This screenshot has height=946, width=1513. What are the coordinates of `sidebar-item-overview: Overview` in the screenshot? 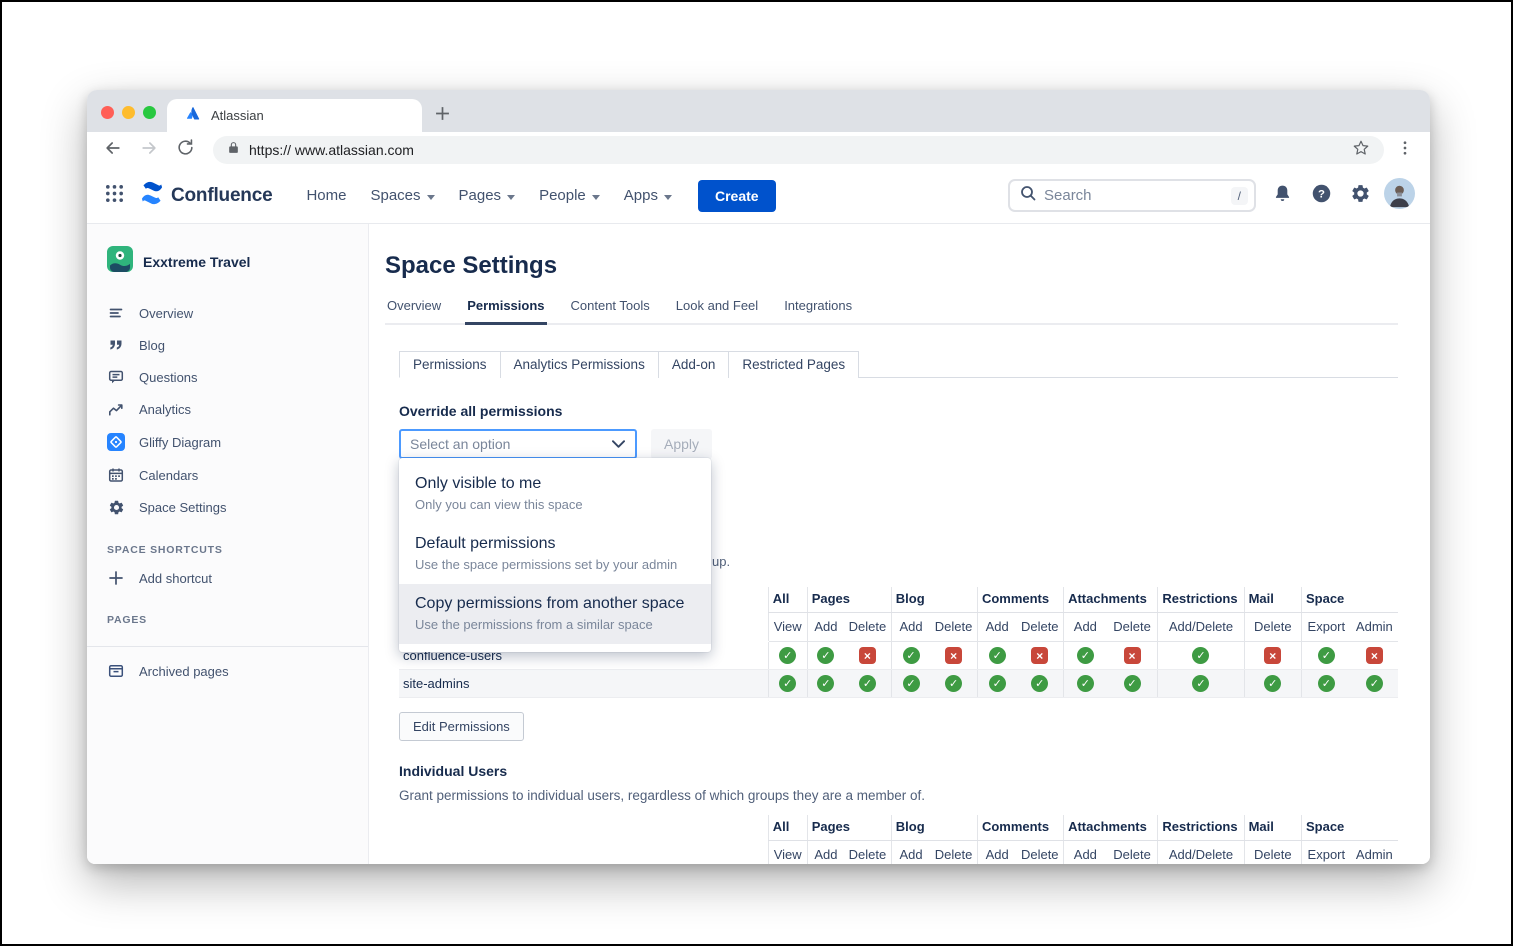 It's located at (227, 313).